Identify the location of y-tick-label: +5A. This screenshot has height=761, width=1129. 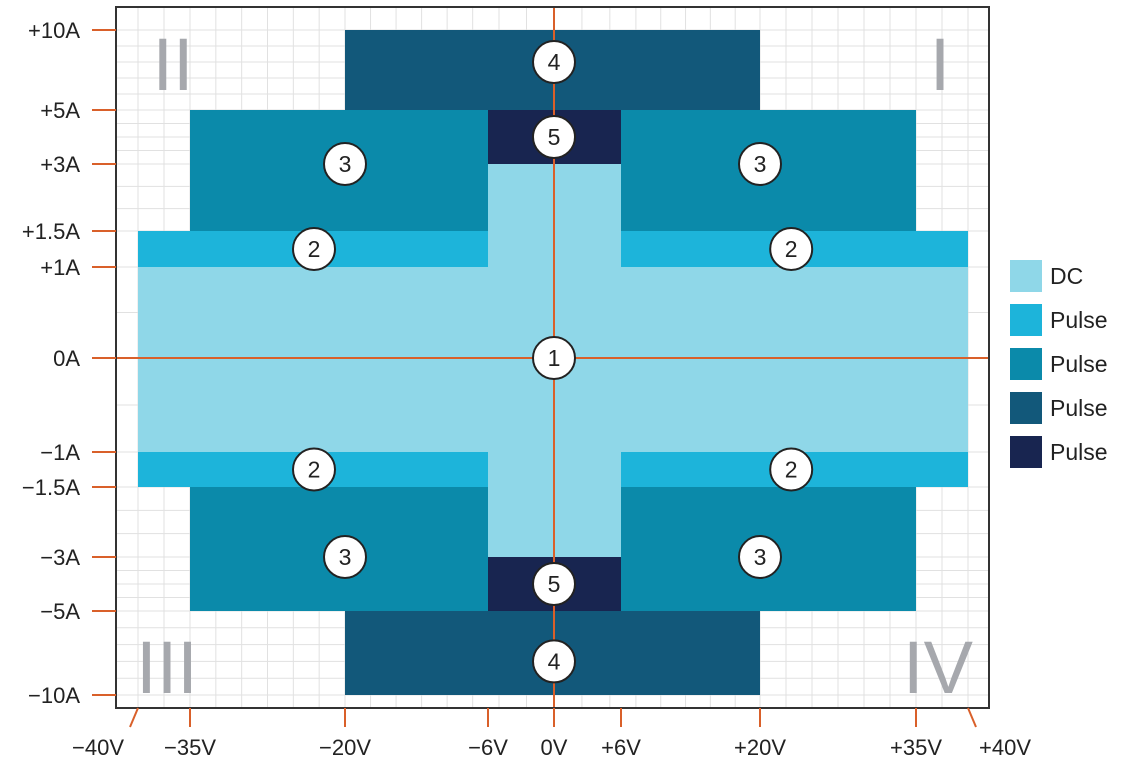
(60, 110).